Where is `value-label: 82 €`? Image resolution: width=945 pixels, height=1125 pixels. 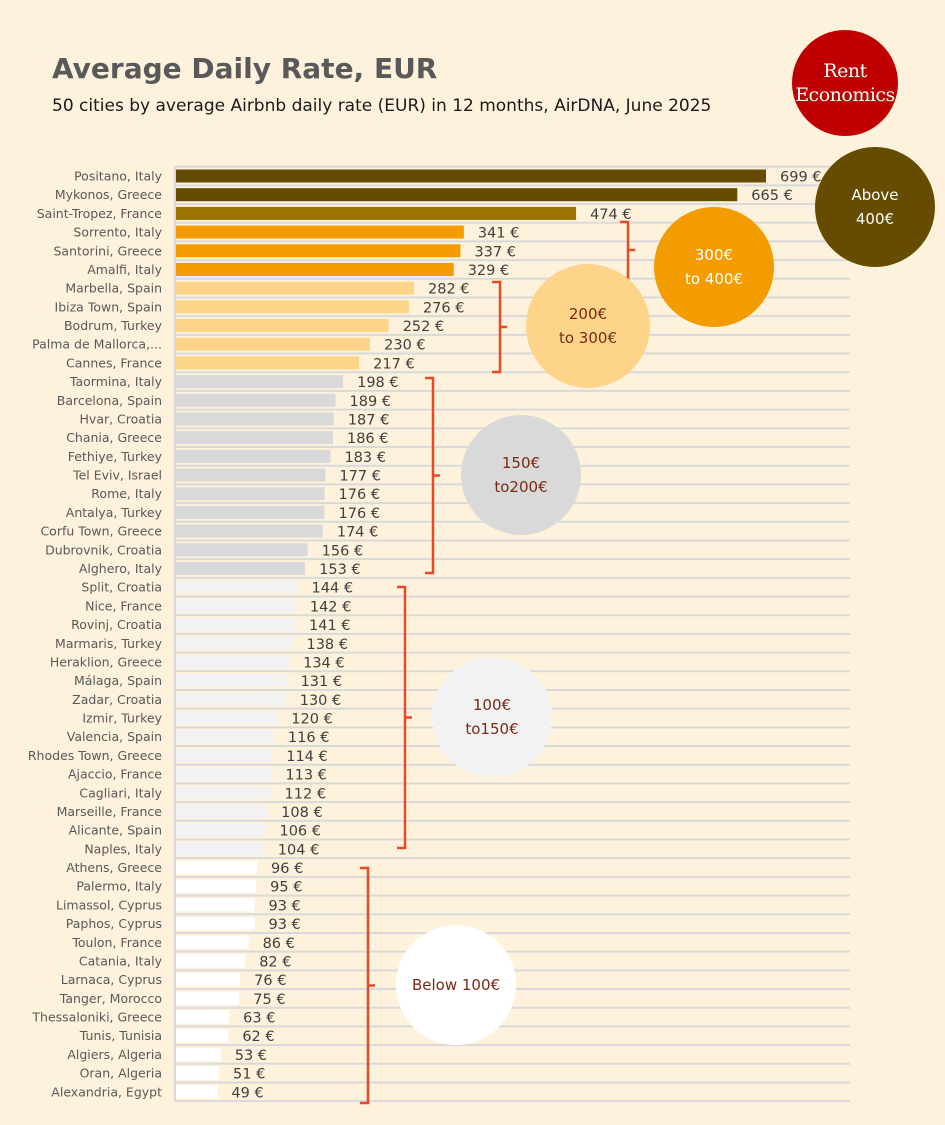
value-label: 82 € is located at coordinates (275, 962).